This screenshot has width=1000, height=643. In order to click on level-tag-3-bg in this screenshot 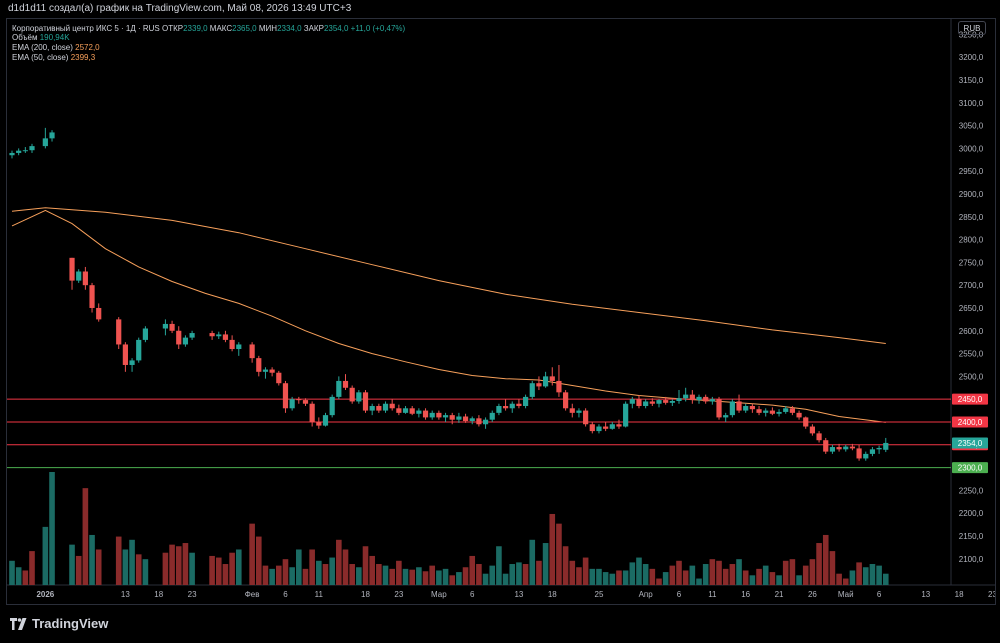, I will do `click(970, 468)`.